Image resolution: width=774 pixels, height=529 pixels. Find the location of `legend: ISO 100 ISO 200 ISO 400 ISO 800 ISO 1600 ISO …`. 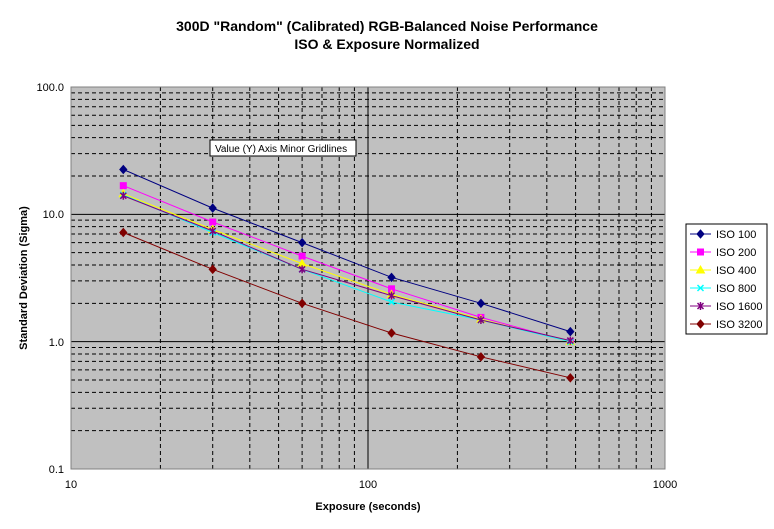

legend: ISO 100 ISO 200 ISO 400 ISO 800 ISO 1600 ISO … is located at coordinates (726, 279).